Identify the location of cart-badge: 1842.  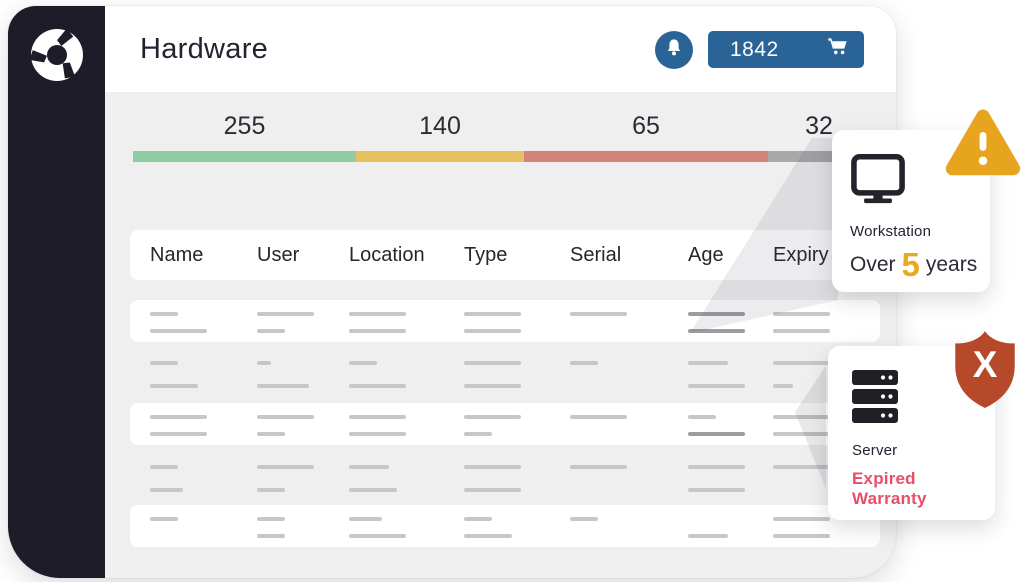
(786, 49).